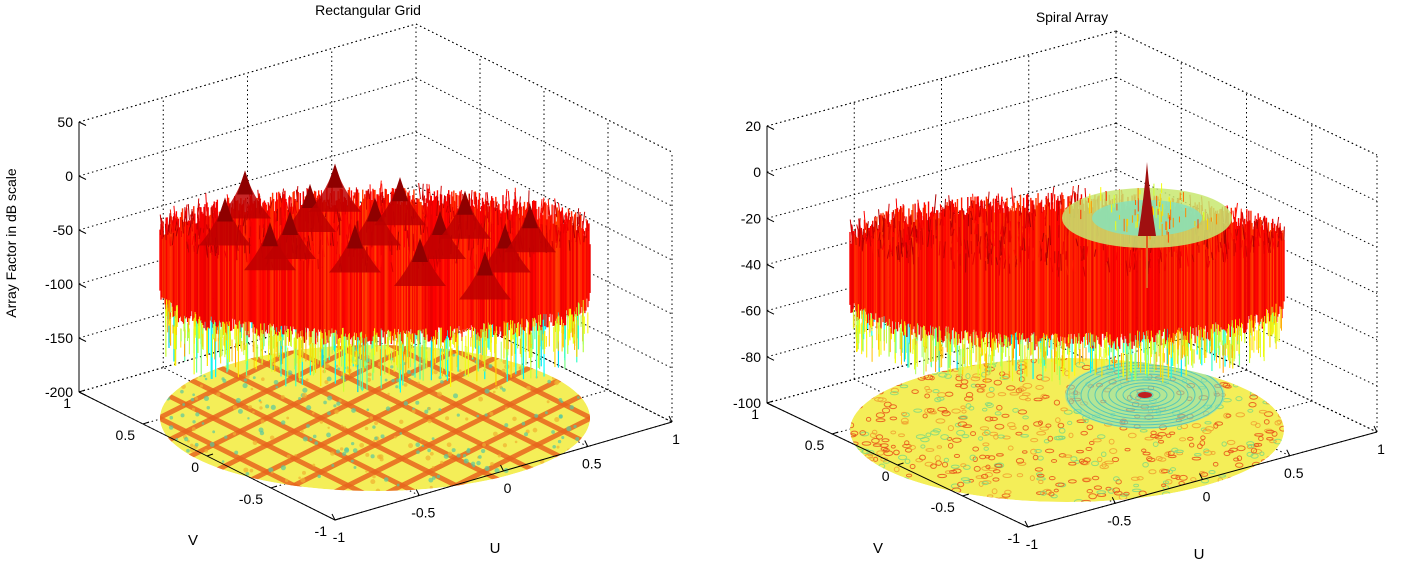 The height and width of the screenshot is (575, 1410). Describe the element at coordinates (751, 265) in the screenshot. I see `z-tick-label: -40` at that location.